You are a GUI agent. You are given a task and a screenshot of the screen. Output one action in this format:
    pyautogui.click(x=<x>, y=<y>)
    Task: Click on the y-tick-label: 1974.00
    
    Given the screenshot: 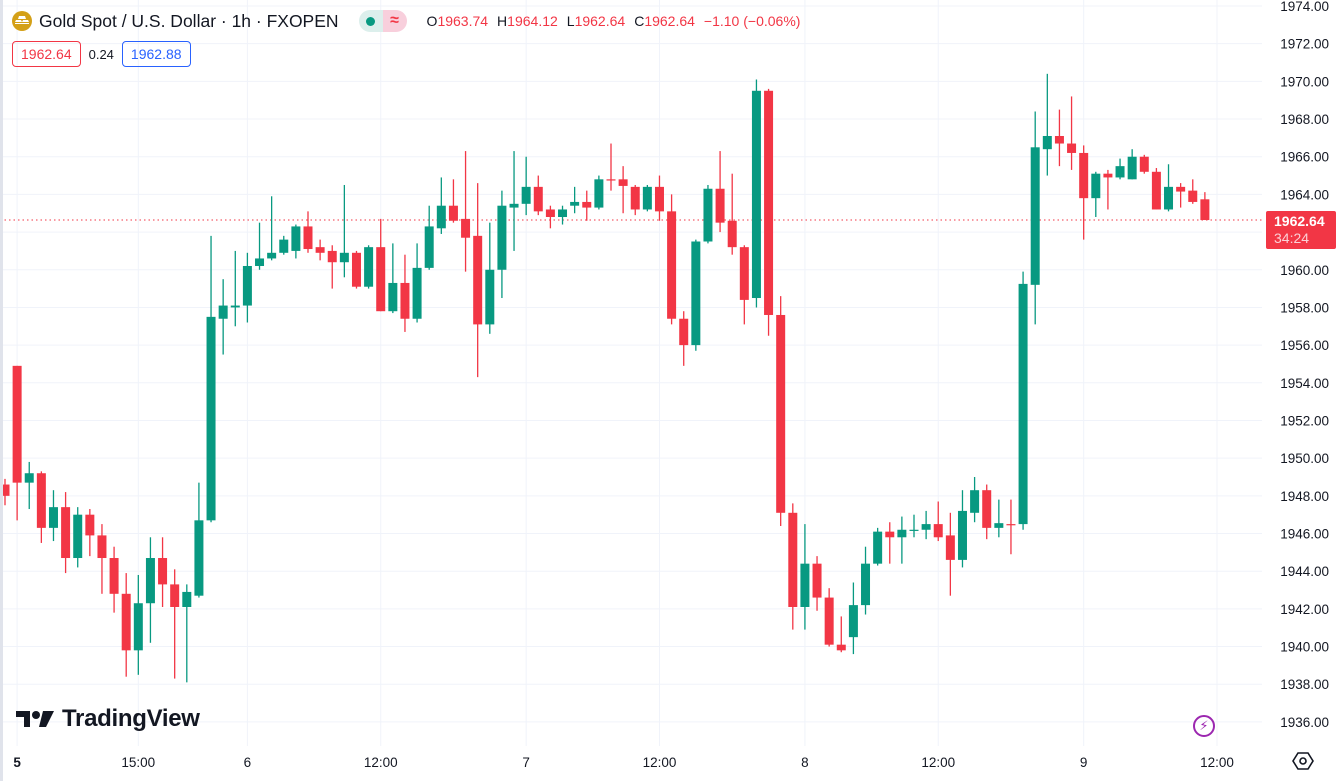 What is the action you would take?
    pyautogui.click(x=1304, y=7)
    